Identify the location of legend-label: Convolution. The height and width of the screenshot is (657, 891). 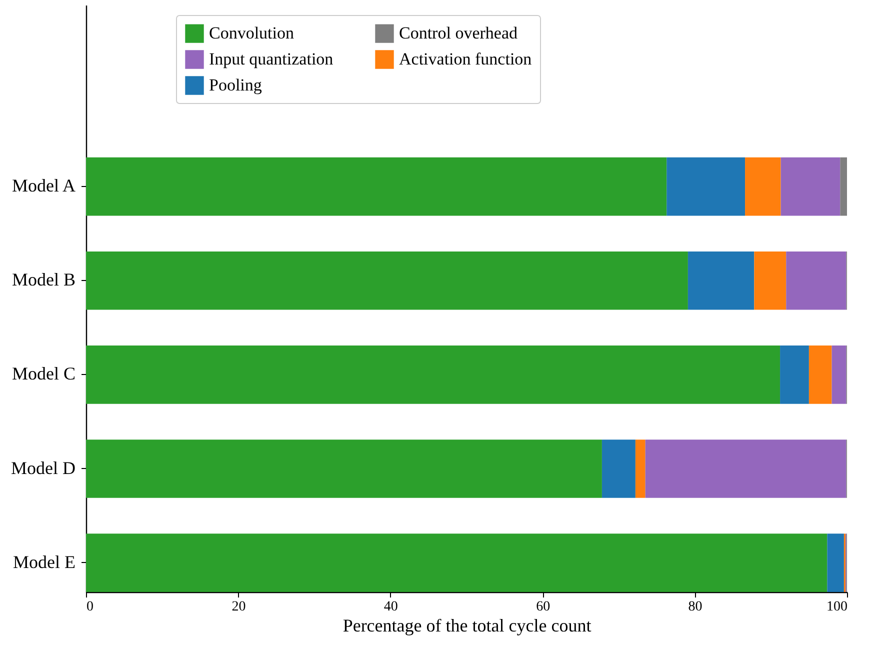
(252, 33).